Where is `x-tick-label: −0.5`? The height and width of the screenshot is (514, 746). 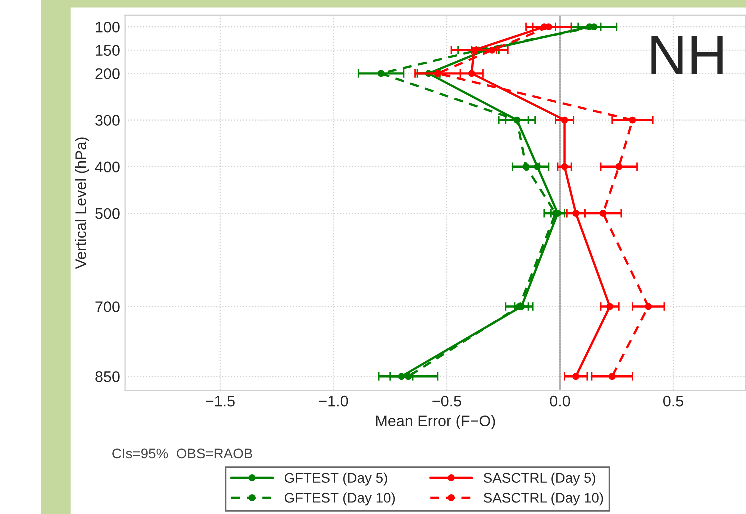
x-tick-label: −0.5 is located at coordinates (447, 401).